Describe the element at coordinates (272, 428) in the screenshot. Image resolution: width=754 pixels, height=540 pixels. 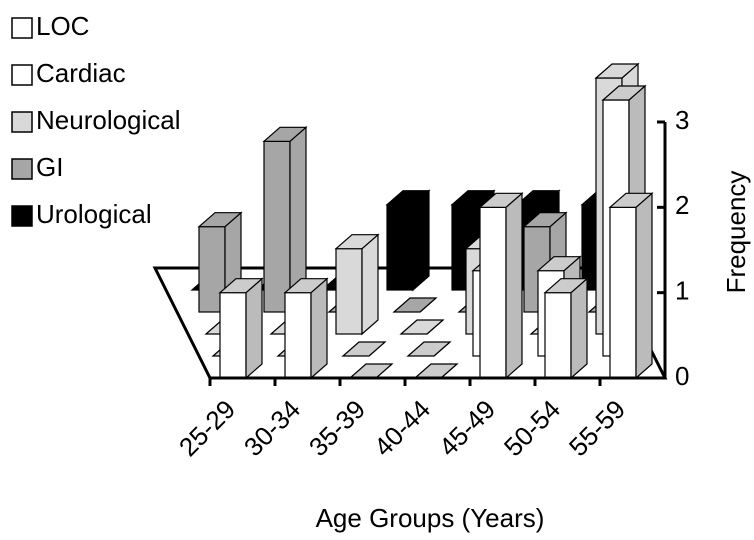
I see `x-tick-label: 30-34` at that location.